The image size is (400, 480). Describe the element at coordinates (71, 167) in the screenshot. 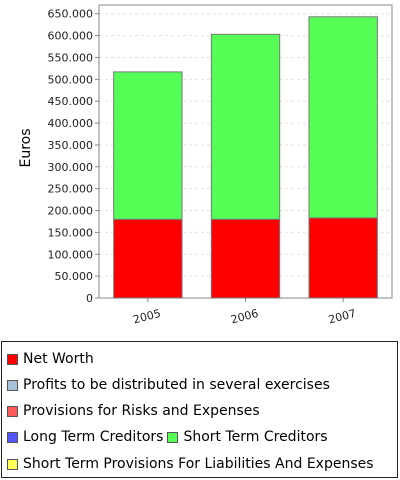

I see `y-tick-label: 300.000` at that location.